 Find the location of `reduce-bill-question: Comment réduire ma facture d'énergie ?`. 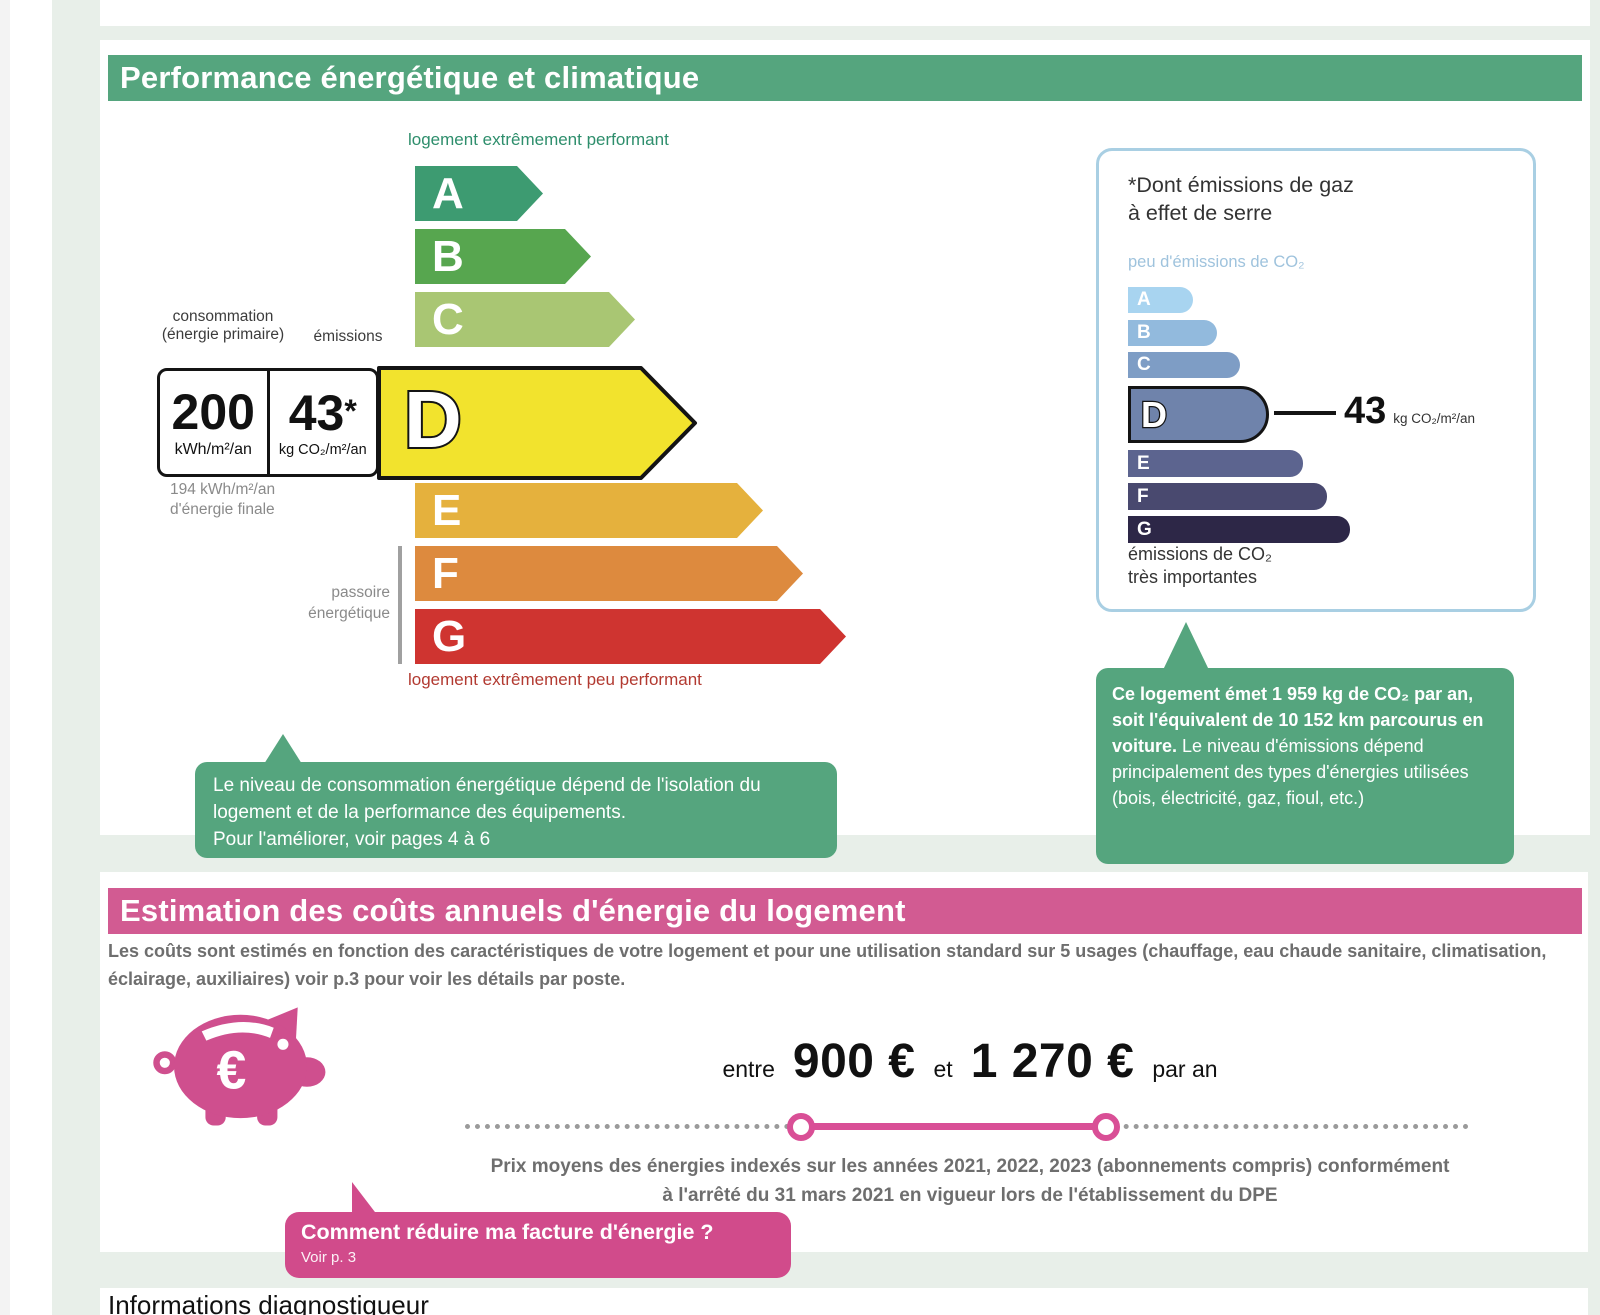

reduce-bill-question: Comment réduire ma facture d'énergie ? is located at coordinates (507, 1232).